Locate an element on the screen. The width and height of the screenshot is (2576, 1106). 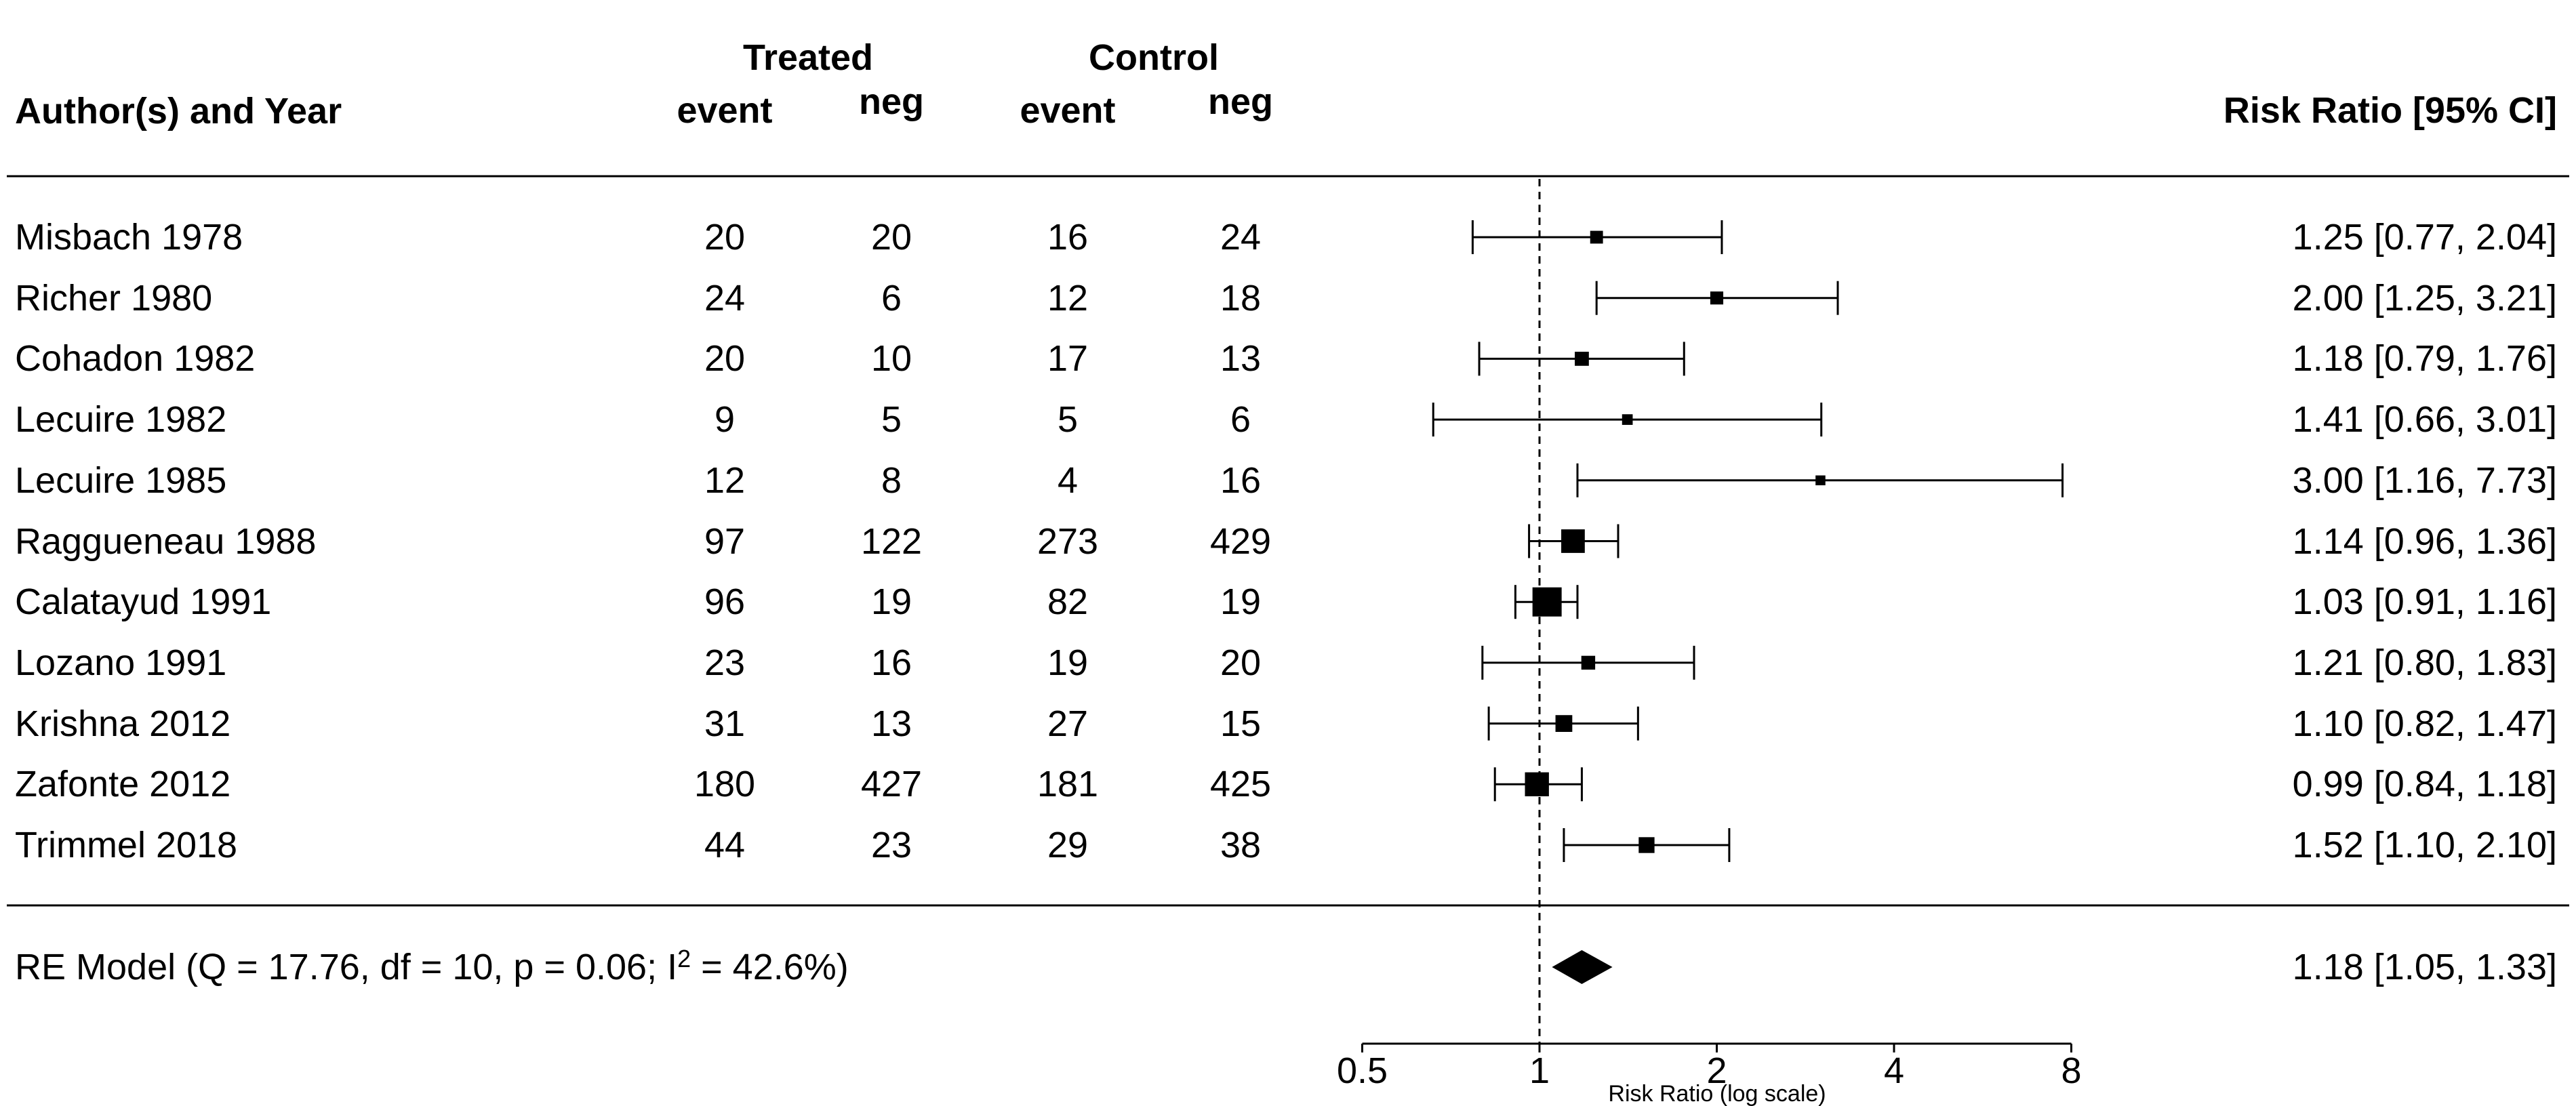
control-neg-value: 20 is located at coordinates (1241, 662).